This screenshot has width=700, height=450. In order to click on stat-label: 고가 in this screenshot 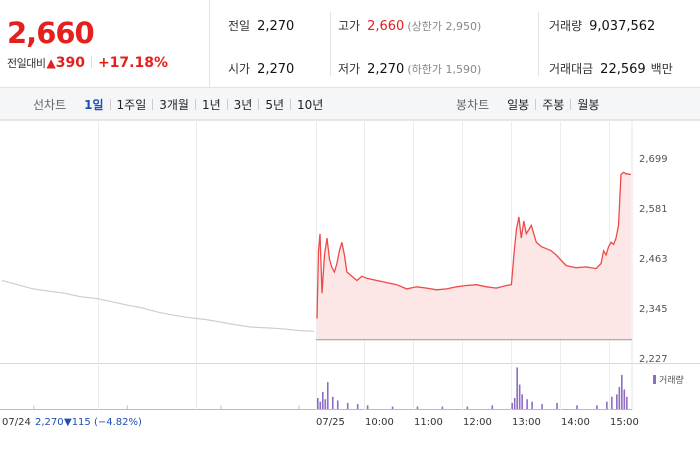, I will do `click(349, 26)`.